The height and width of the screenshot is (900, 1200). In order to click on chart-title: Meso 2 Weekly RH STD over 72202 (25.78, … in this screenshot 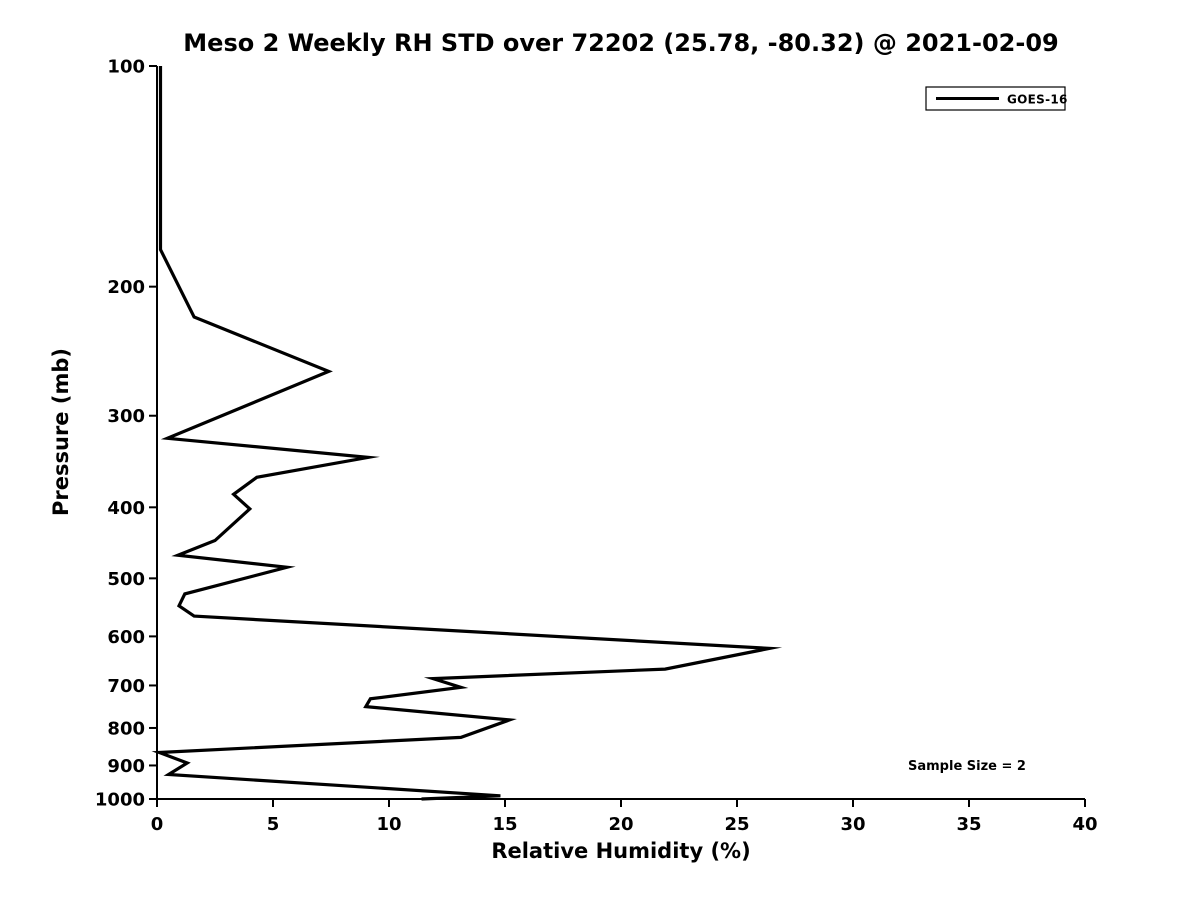, I will do `click(620, 43)`.